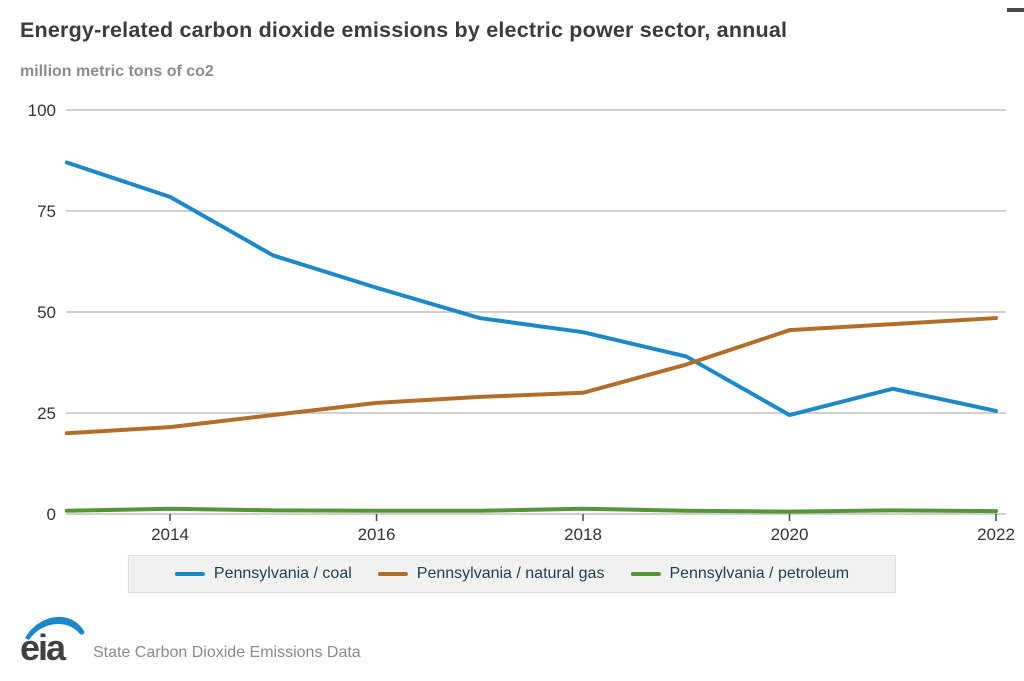  What do you see at coordinates (583, 534) in the screenshot?
I see `x-tick-label-2018: 2018` at bounding box center [583, 534].